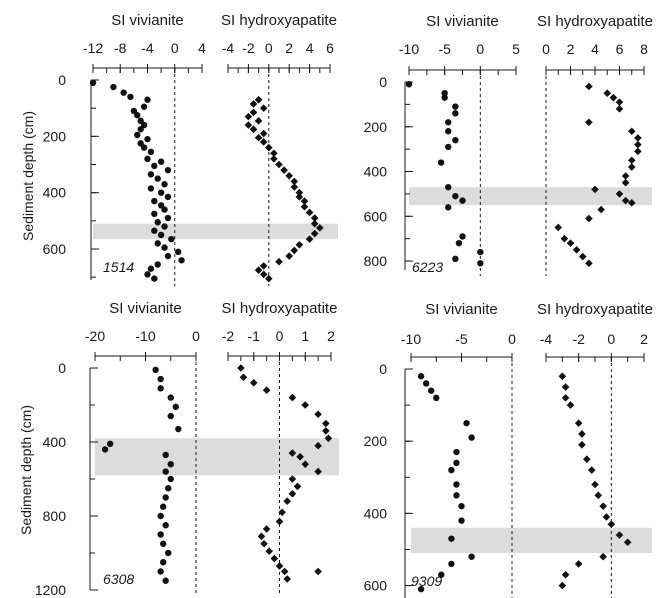  Describe the element at coordinates (144, 149) in the screenshot. I see `panel-vivianite: SI vivianite -12 -8 -4 0 4` at that location.